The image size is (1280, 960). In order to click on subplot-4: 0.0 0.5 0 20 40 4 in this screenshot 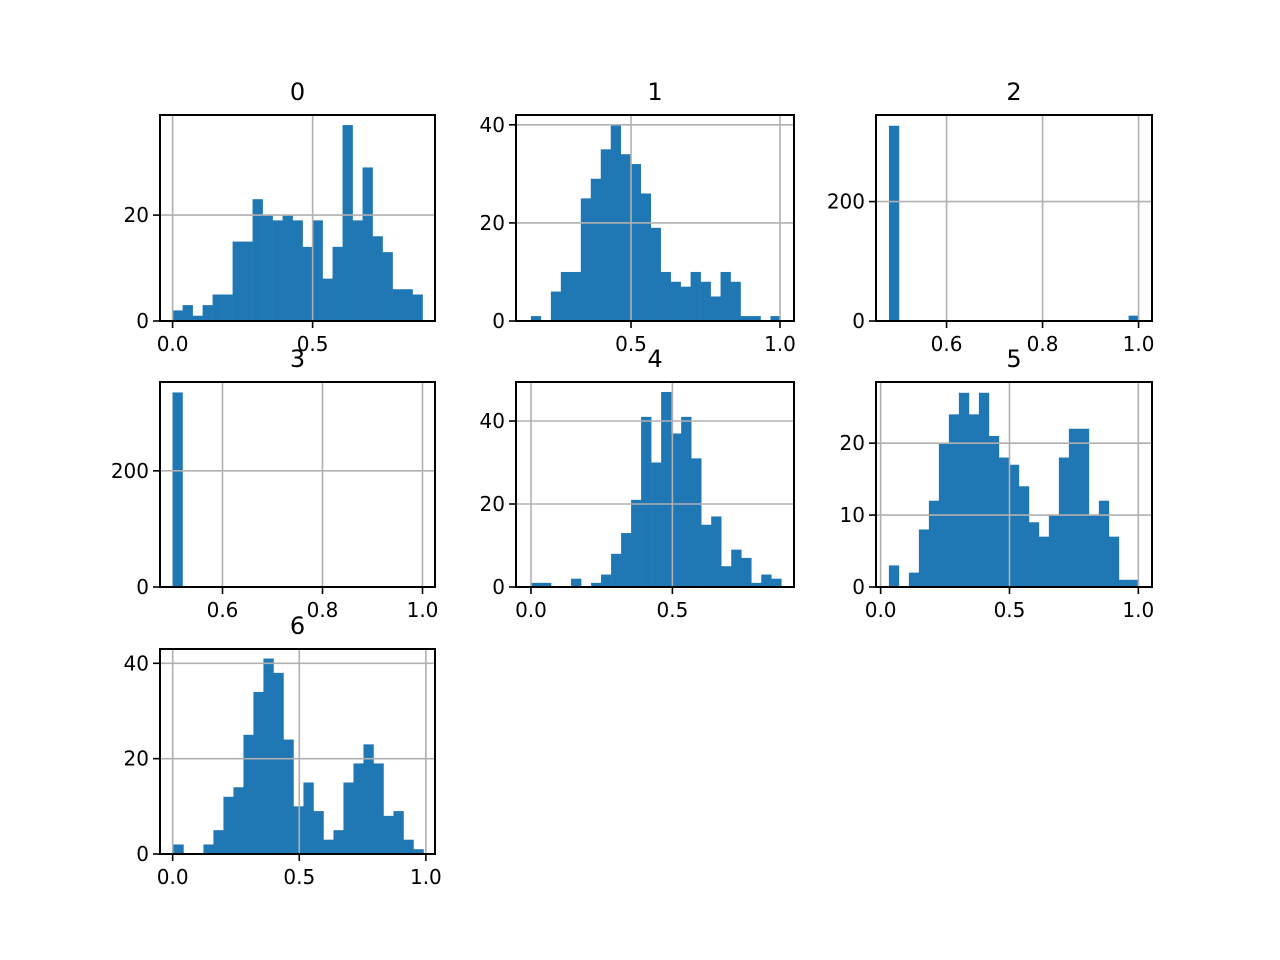, I will do `click(637, 483)`.